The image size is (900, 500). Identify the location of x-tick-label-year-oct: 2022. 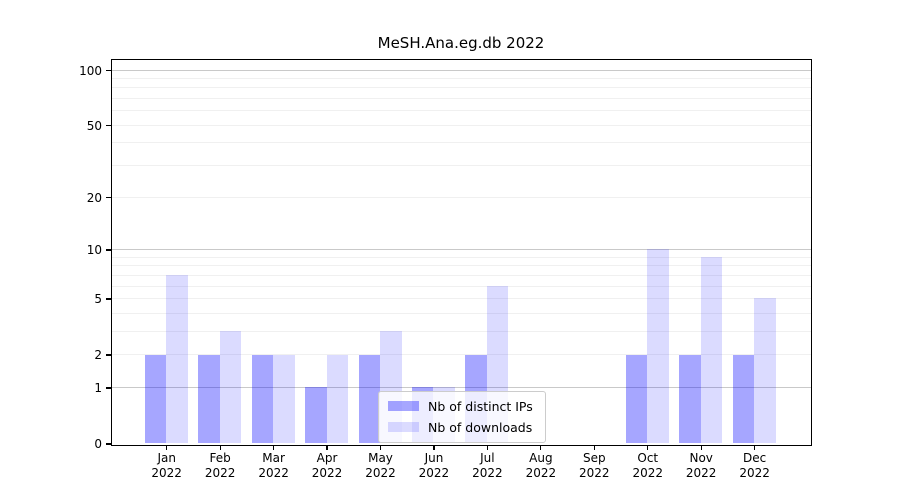
(648, 473).